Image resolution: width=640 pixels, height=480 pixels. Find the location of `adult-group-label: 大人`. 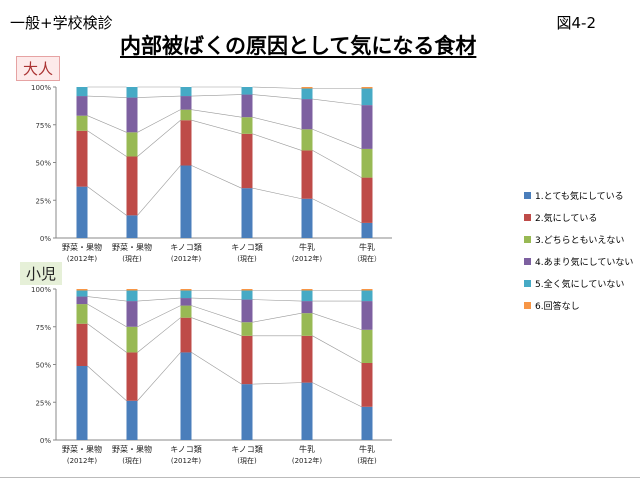

adult-group-label: 大人 is located at coordinates (38, 68).